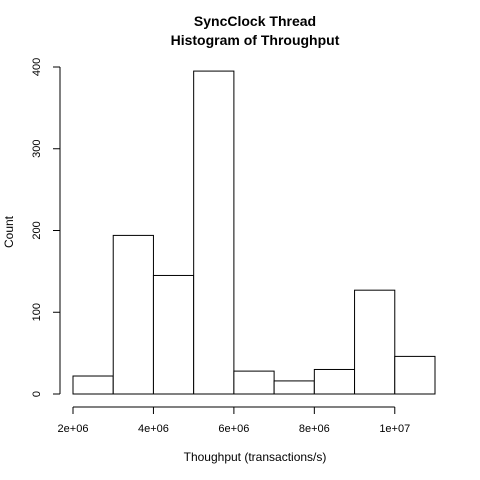 This screenshot has width=480, height=480. I want to click on chart-subtitle: Histogram of Throughput, so click(255, 40).